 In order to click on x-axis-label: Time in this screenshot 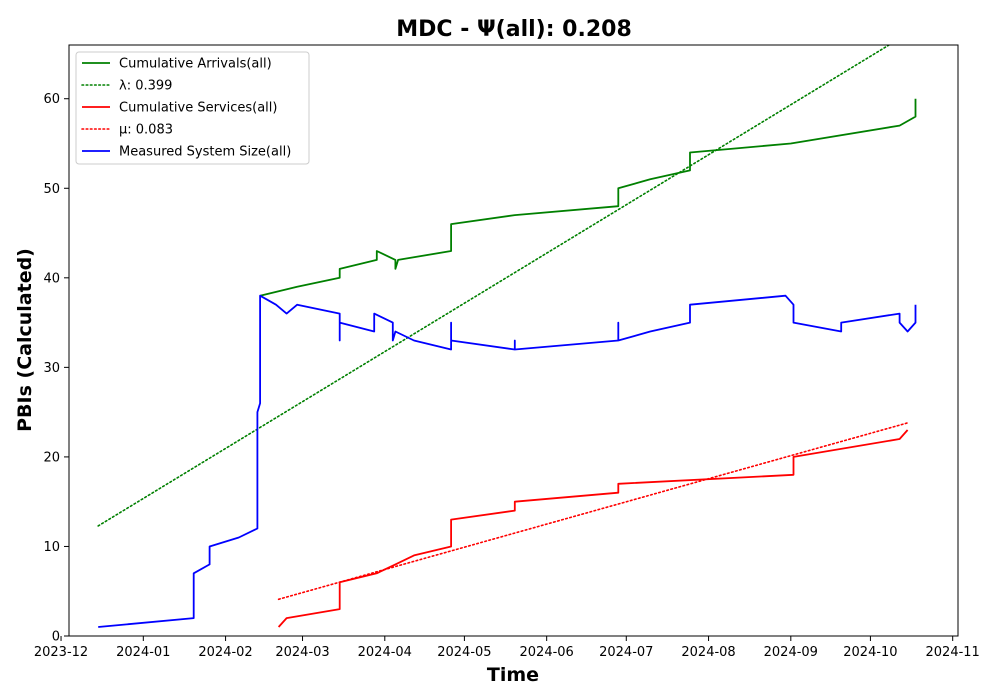, I will do `click(513, 675)`.